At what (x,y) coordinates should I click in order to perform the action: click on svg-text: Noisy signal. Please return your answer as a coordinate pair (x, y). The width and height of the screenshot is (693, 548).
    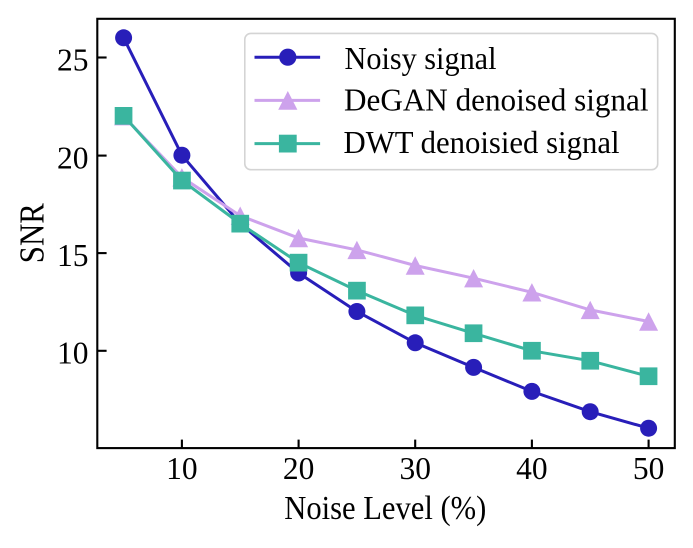
    Looking at the image, I should click on (421, 58).